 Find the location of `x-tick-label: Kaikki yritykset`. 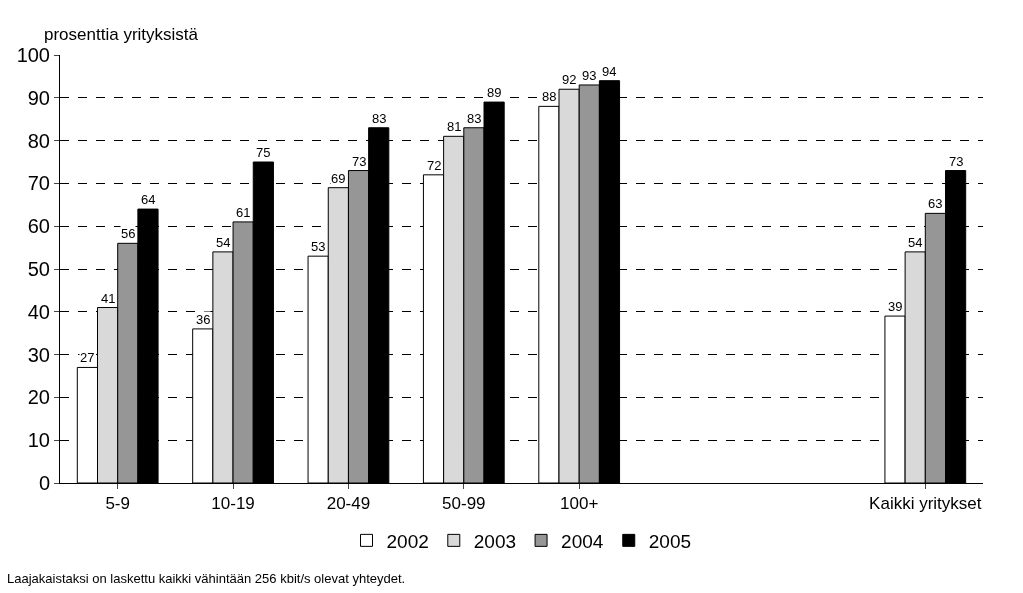

x-tick-label: Kaikki yritykset is located at coordinates (925, 504).